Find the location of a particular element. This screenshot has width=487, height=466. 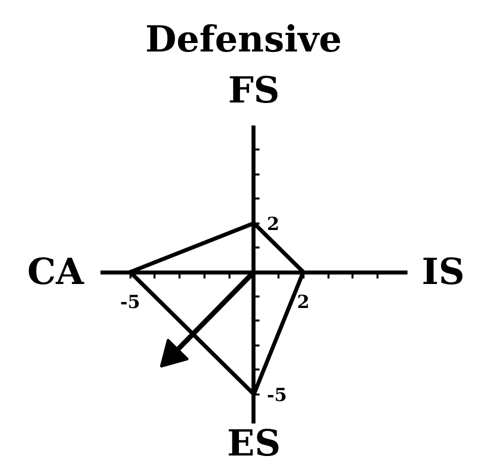

annotation: ES is located at coordinates (254, 443).